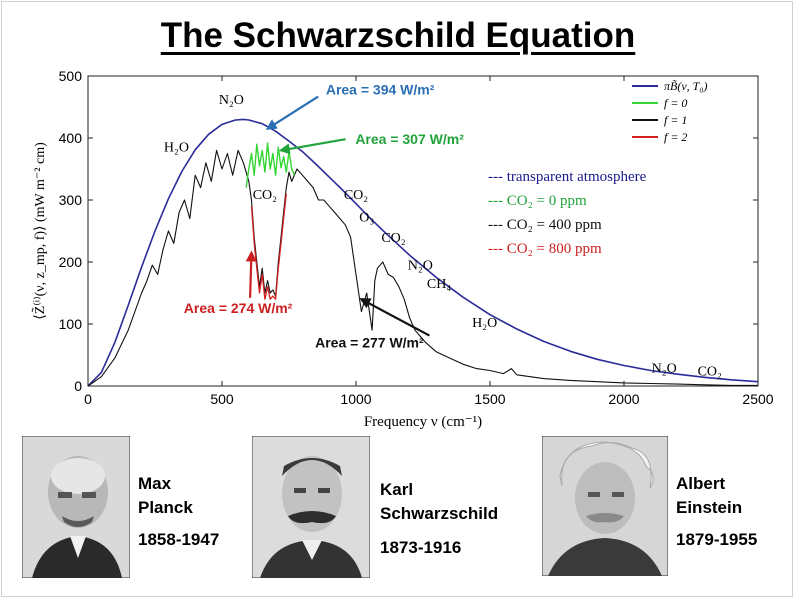 The width and height of the screenshot is (796, 600). What do you see at coordinates (71, 262) in the screenshot?
I see `y-tick-label-2: 200` at bounding box center [71, 262].